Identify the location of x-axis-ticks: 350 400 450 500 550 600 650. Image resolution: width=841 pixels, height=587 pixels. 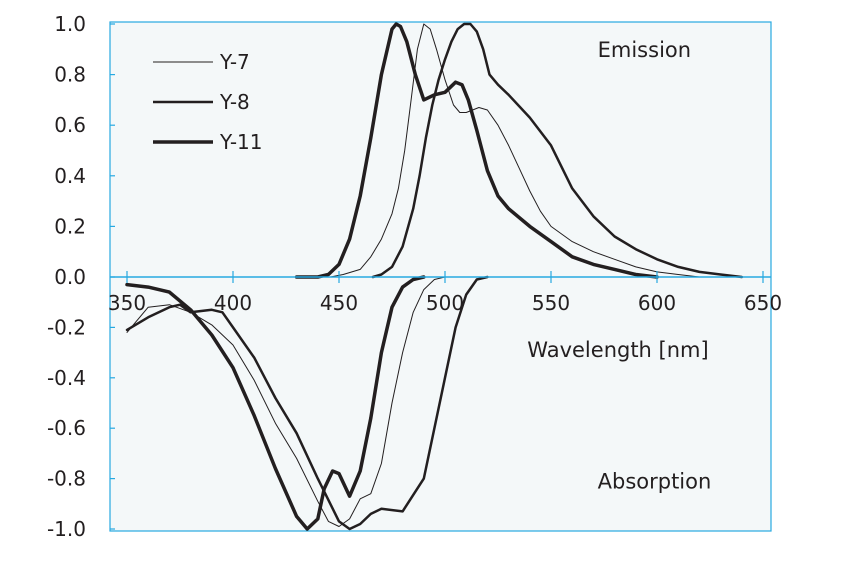
(445, 293).